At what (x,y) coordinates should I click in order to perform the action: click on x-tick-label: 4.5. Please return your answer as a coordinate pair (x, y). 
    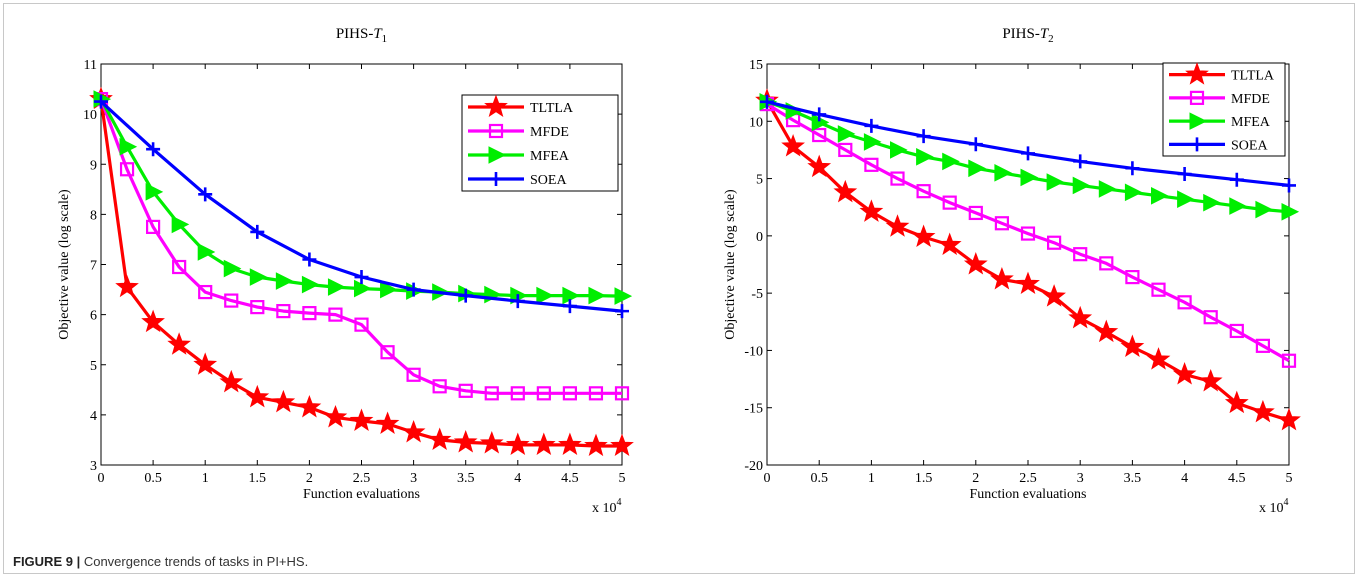
    Looking at the image, I should click on (570, 478).